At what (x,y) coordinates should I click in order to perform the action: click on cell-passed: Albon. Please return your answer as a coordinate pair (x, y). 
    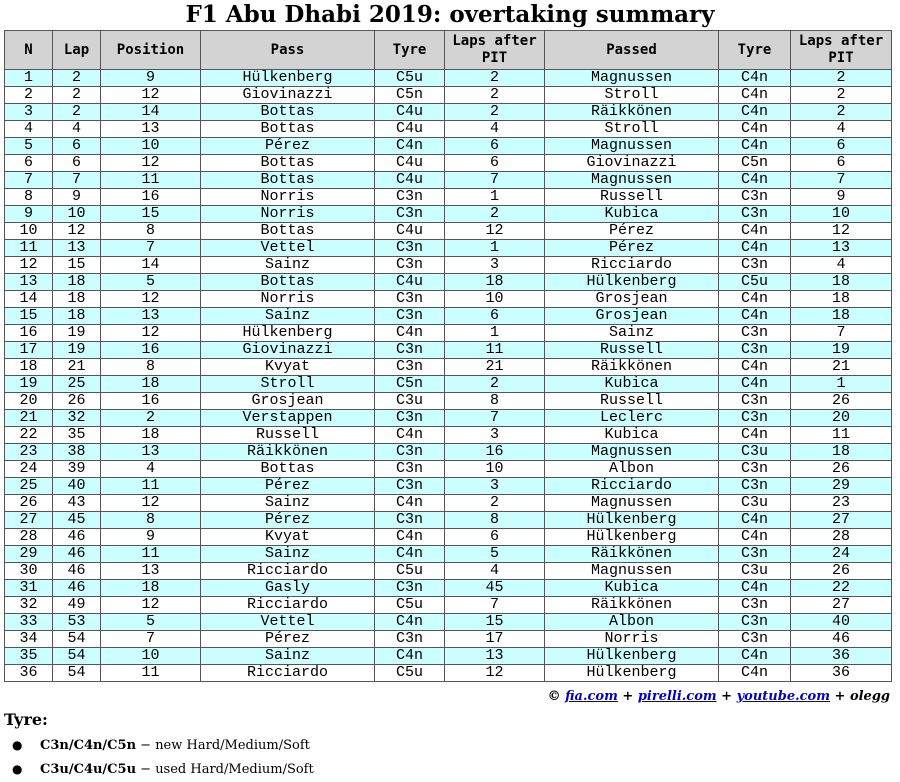
    Looking at the image, I should click on (631, 622).